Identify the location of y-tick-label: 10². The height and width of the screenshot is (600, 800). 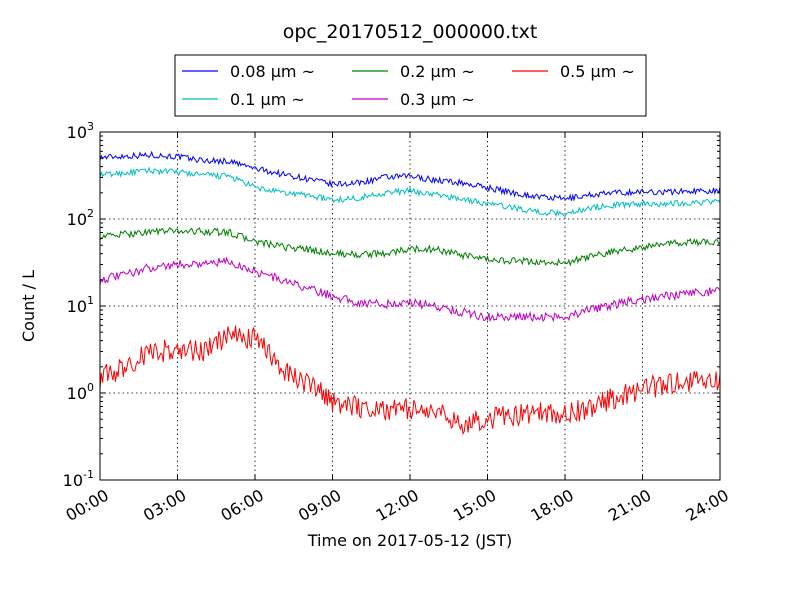
(80, 218).